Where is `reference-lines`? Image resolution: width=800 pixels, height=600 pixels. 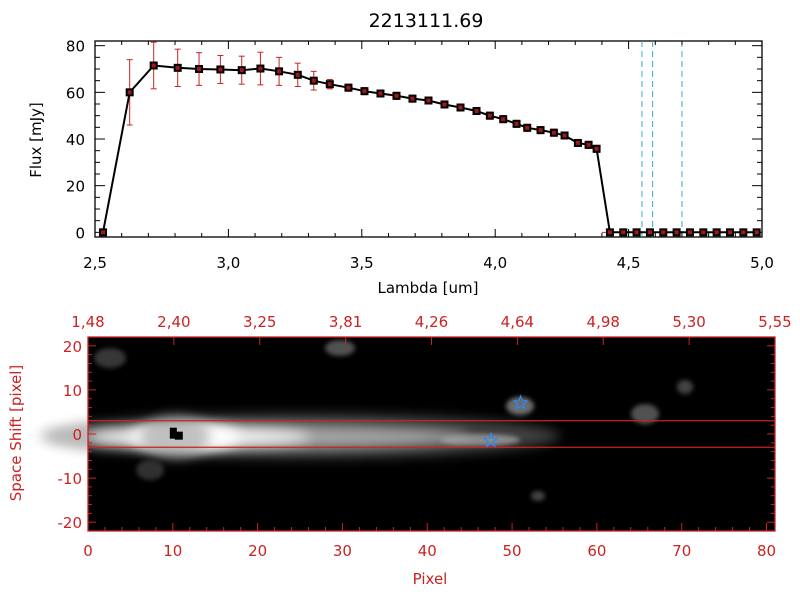 reference-lines is located at coordinates (662, 139).